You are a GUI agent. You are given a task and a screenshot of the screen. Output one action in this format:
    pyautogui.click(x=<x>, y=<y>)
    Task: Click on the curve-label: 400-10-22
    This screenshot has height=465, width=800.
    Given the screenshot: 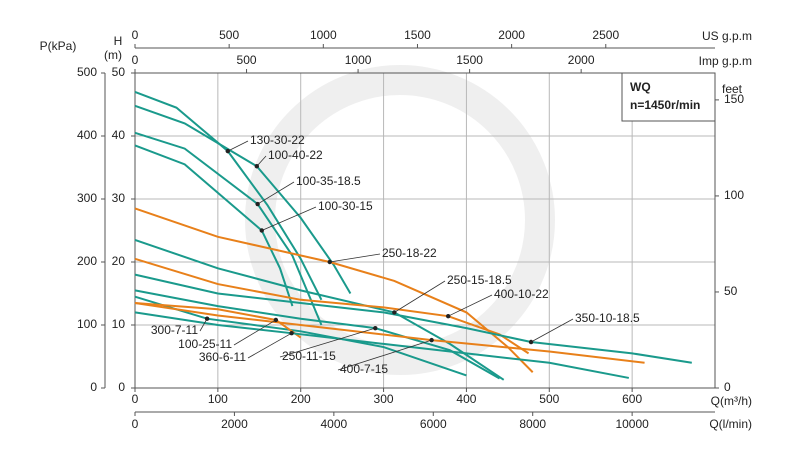 What is the action you would take?
    pyautogui.click(x=521, y=294)
    